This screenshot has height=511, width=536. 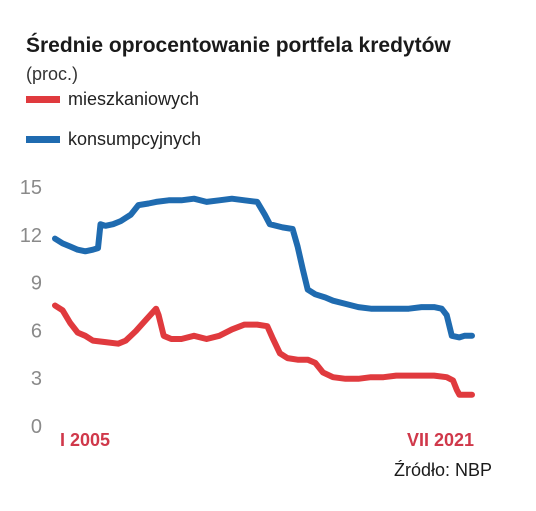 I want to click on legend-swatch-mieszkaniowych, so click(x=43, y=99).